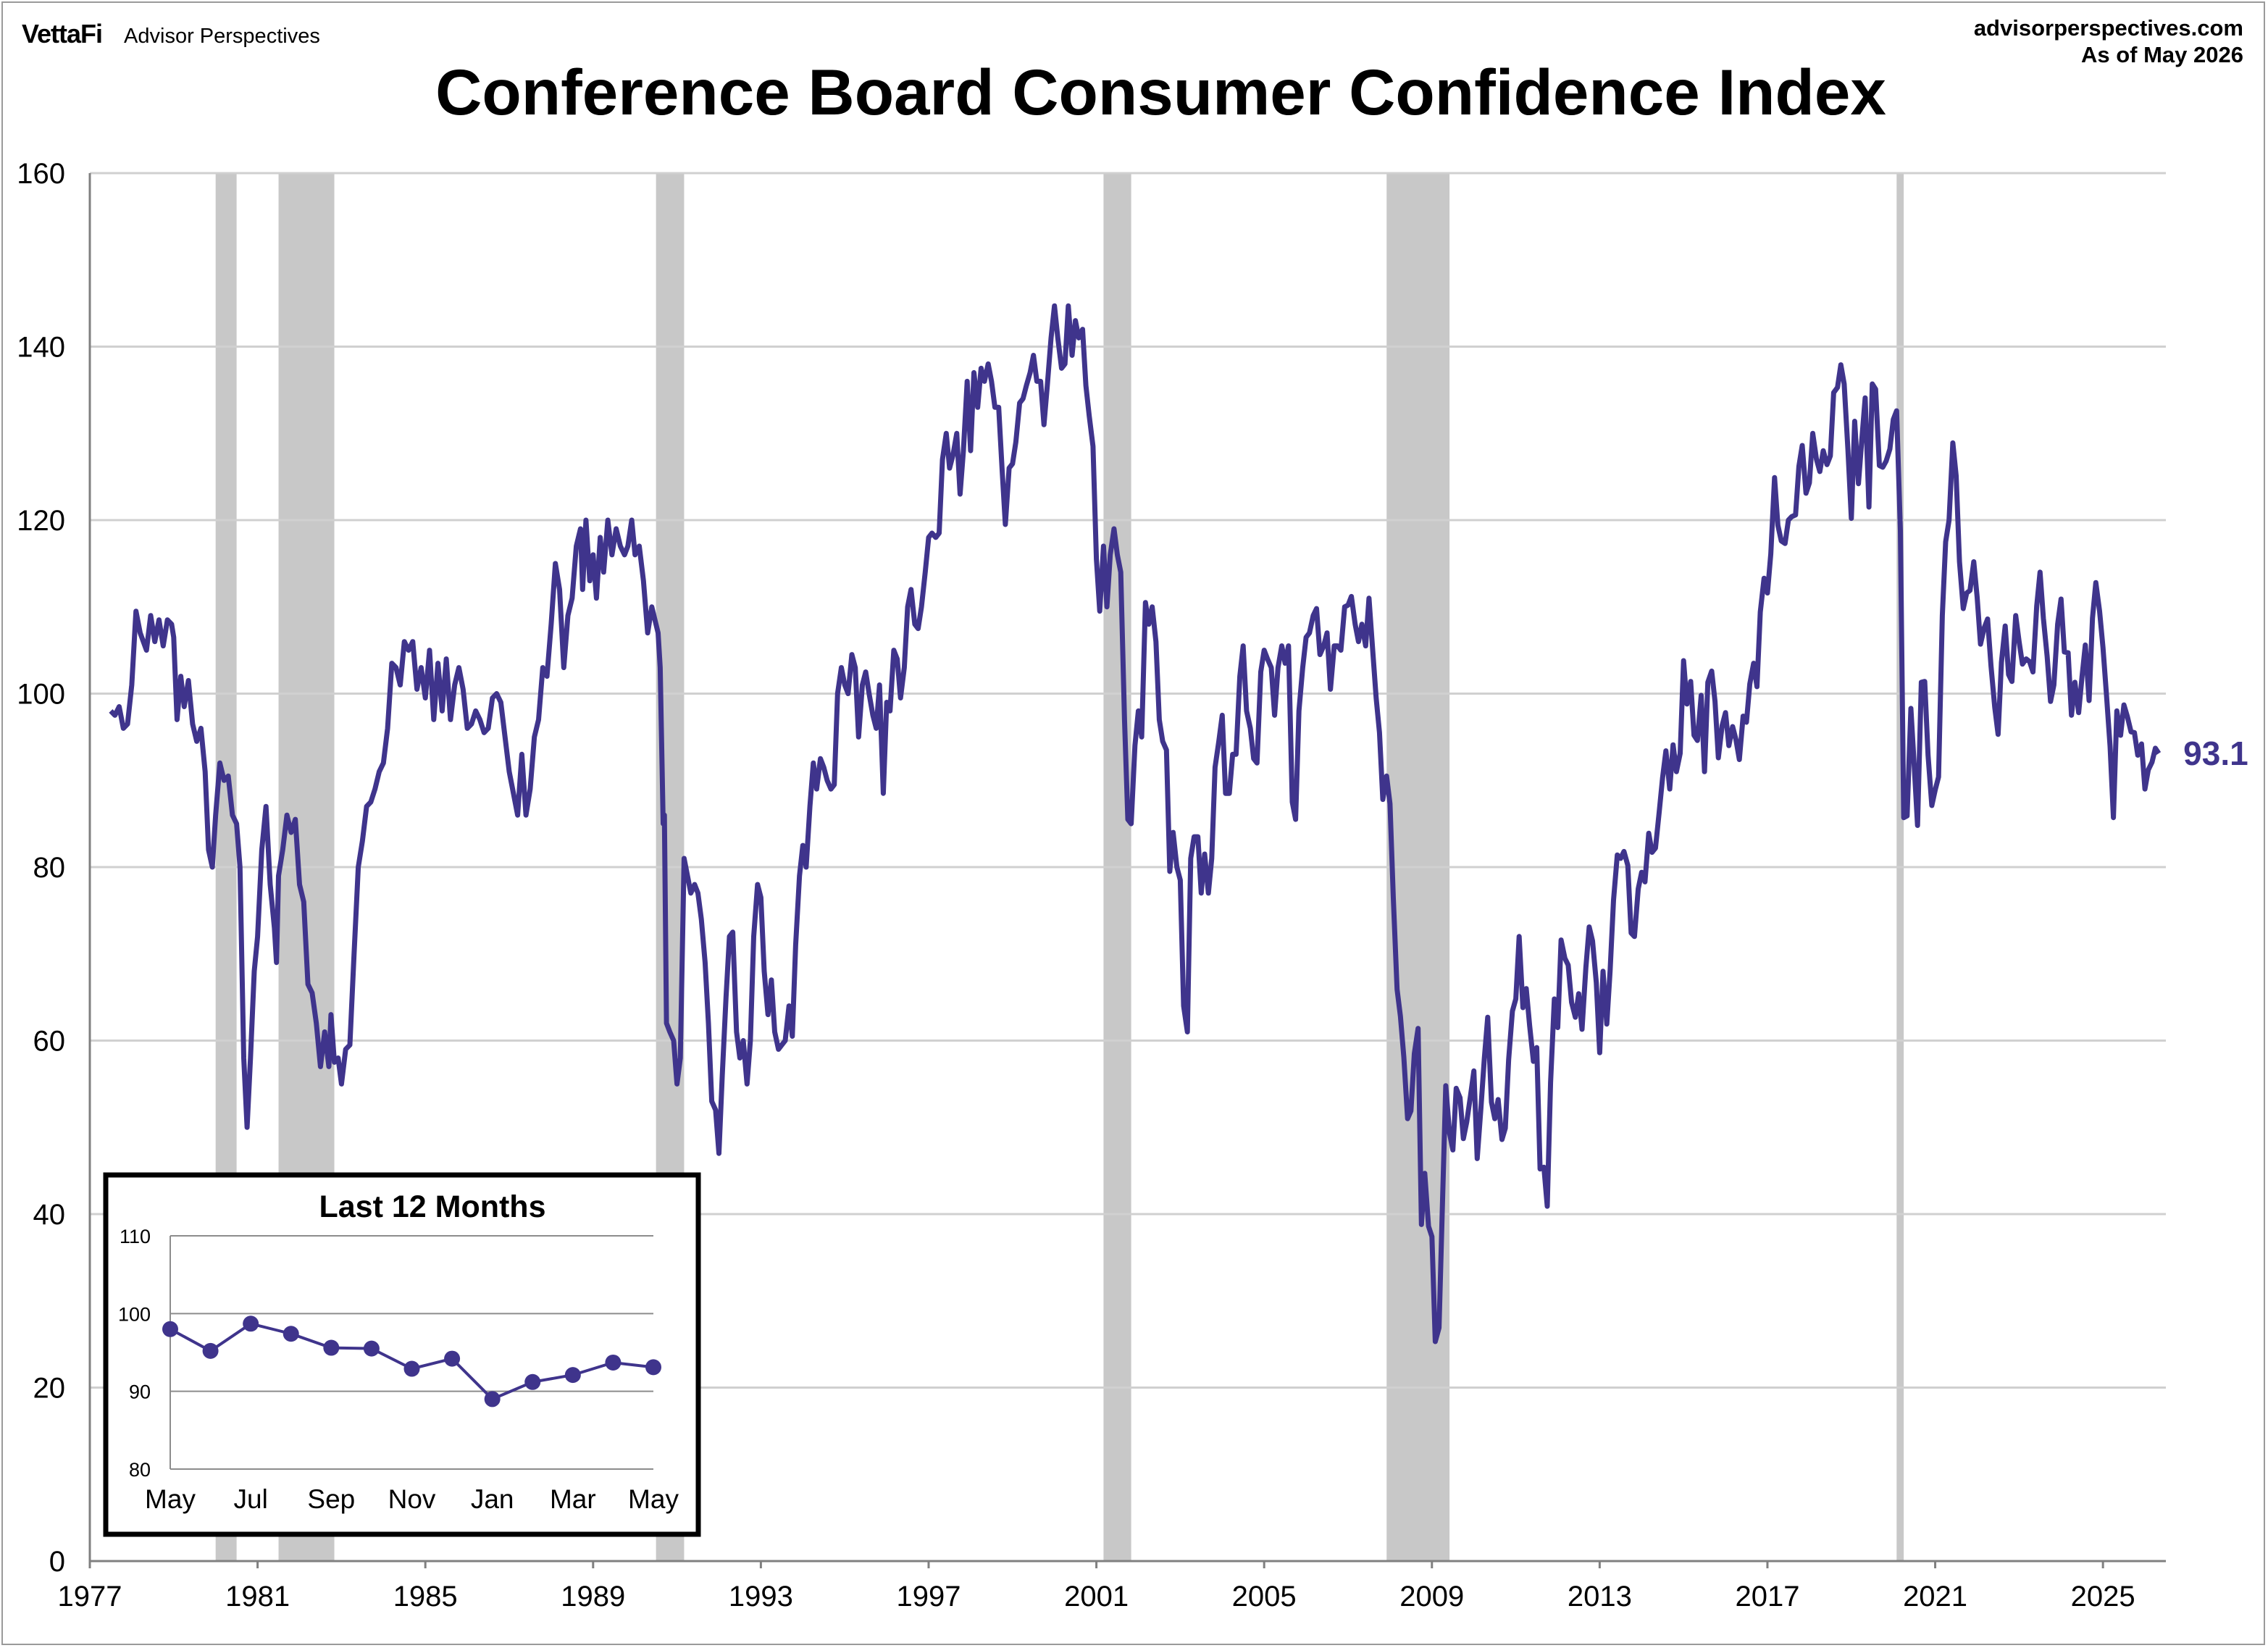 Image resolution: width=2268 pixels, height=1648 pixels. What do you see at coordinates (2108, 28) in the screenshot?
I see `source-url: advisorperspectives.com` at bounding box center [2108, 28].